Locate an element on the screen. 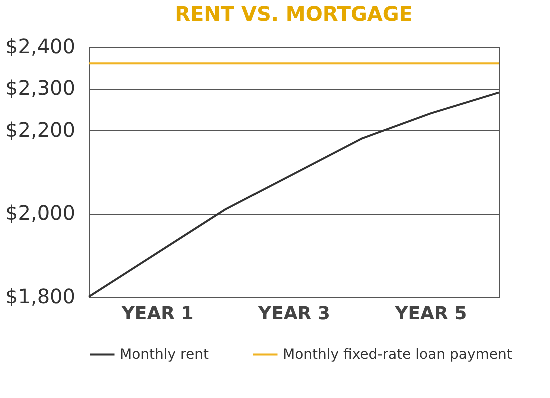 Image resolution: width=550 pixels, height=398 pixels. x-tick-label: YEAR 3 is located at coordinates (294, 314).